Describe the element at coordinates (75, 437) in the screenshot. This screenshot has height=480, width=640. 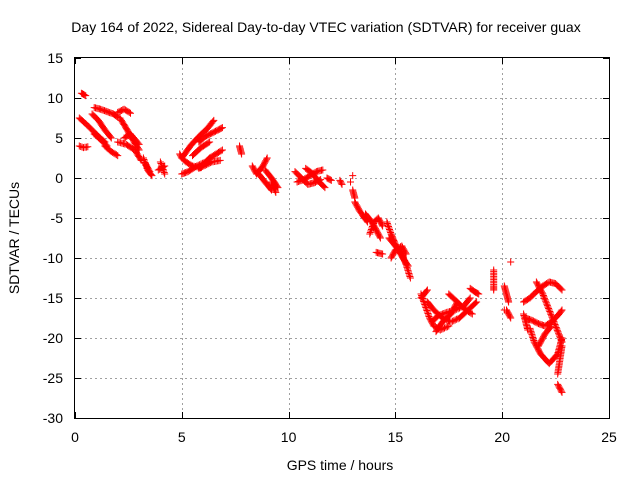
I see `x-tick-label: 0` at that location.